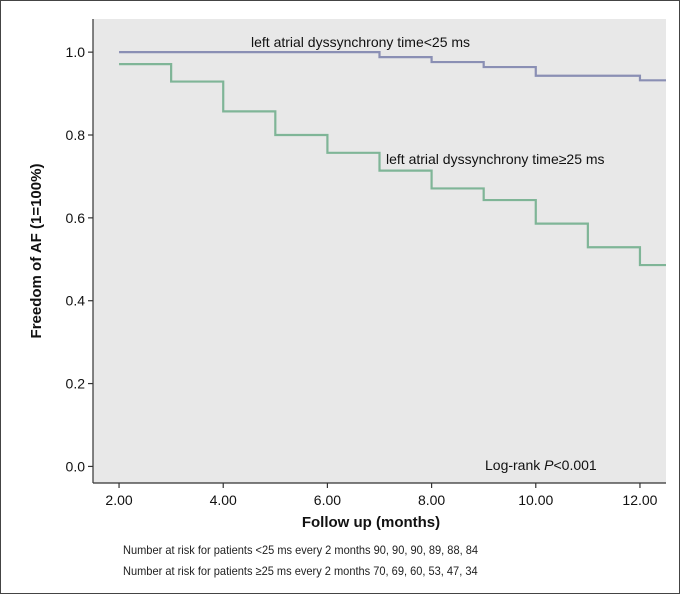 Image resolution: width=680 pixels, height=594 pixels. What do you see at coordinates (431, 500) in the screenshot?
I see `x-tick-label: 8.00` at bounding box center [431, 500].